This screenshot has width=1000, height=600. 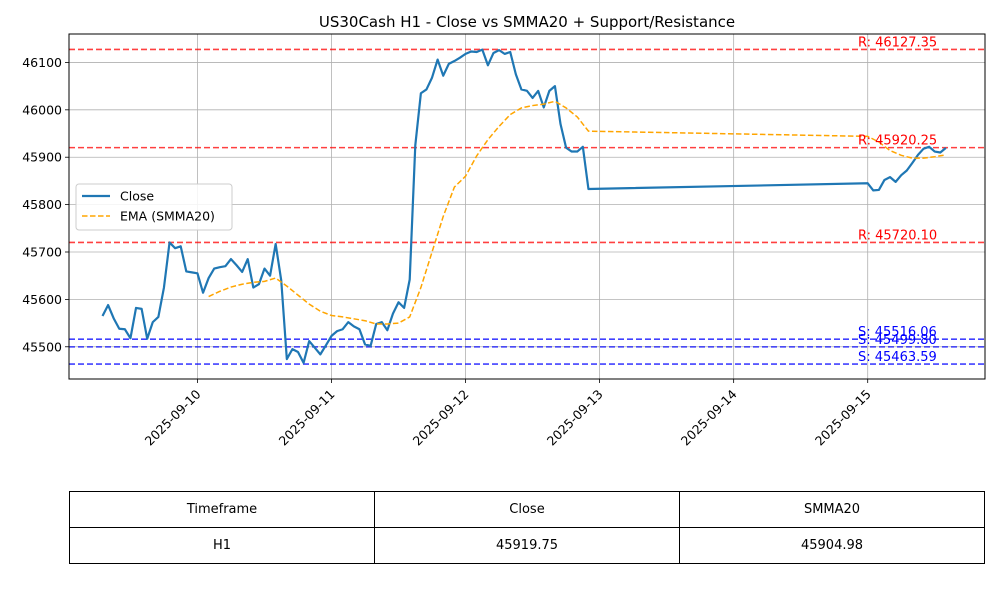 What do you see at coordinates (575, 418) in the screenshot?
I see `x-tick-label: 2025-09-13` at bounding box center [575, 418].